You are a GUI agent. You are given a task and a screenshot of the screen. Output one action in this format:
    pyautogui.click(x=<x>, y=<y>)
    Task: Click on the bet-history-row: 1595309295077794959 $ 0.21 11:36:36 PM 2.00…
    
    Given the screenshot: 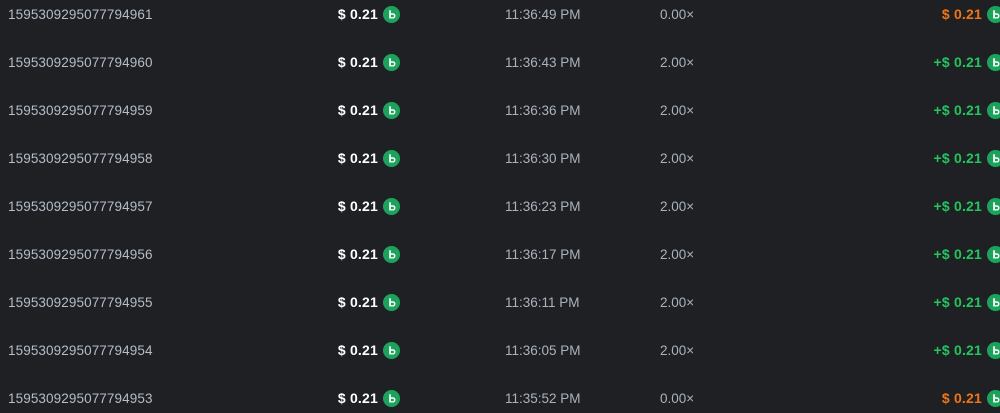 What is the action you would take?
    pyautogui.click(x=500, y=110)
    